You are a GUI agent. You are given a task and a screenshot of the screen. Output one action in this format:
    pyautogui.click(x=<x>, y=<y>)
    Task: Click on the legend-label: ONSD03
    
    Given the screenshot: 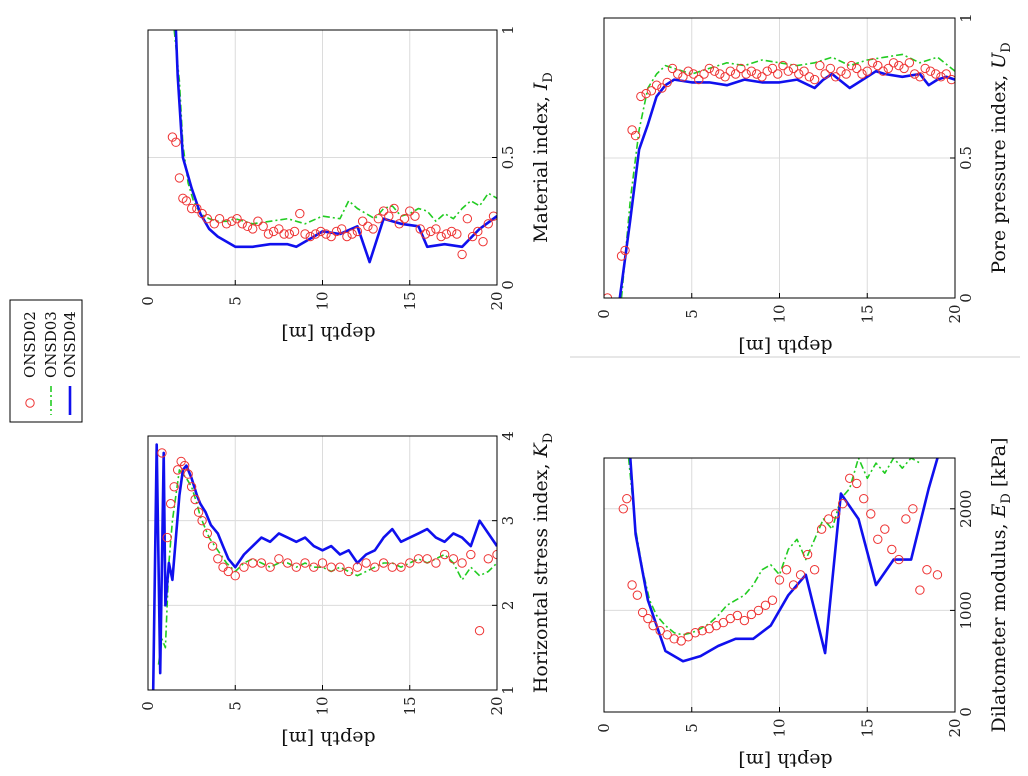 What is the action you would take?
    pyautogui.click(x=51, y=344)
    